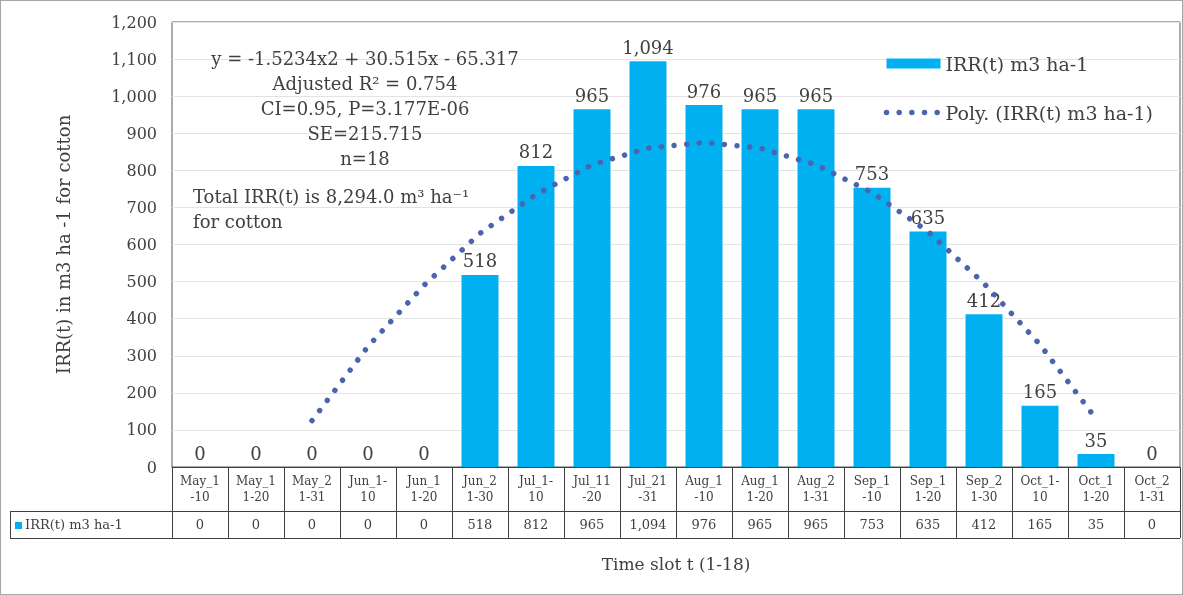 The height and width of the screenshot is (595, 1183). What do you see at coordinates (141, 133) in the screenshot?
I see `y-tick-label: 900` at bounding box center [141, 133].